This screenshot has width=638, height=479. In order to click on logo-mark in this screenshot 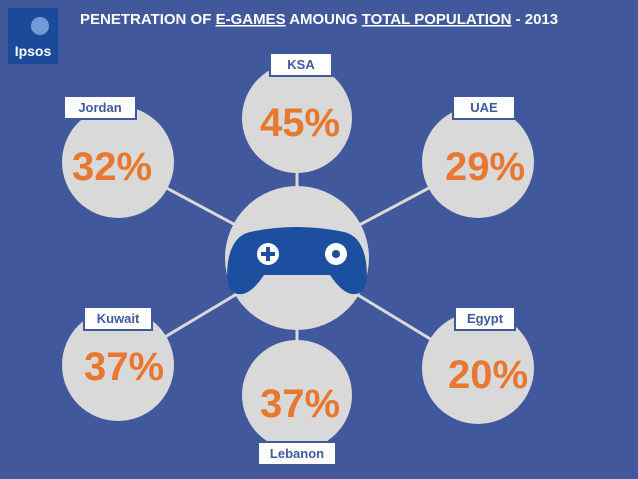, I will do `click(40, 26)`.